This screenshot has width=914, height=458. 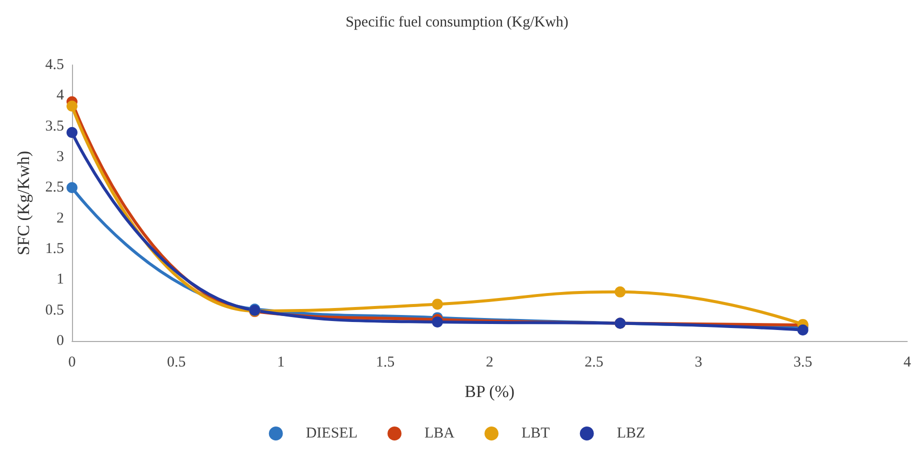 I want to click on legend-label: DIESEL, so click(x=332, y=434).